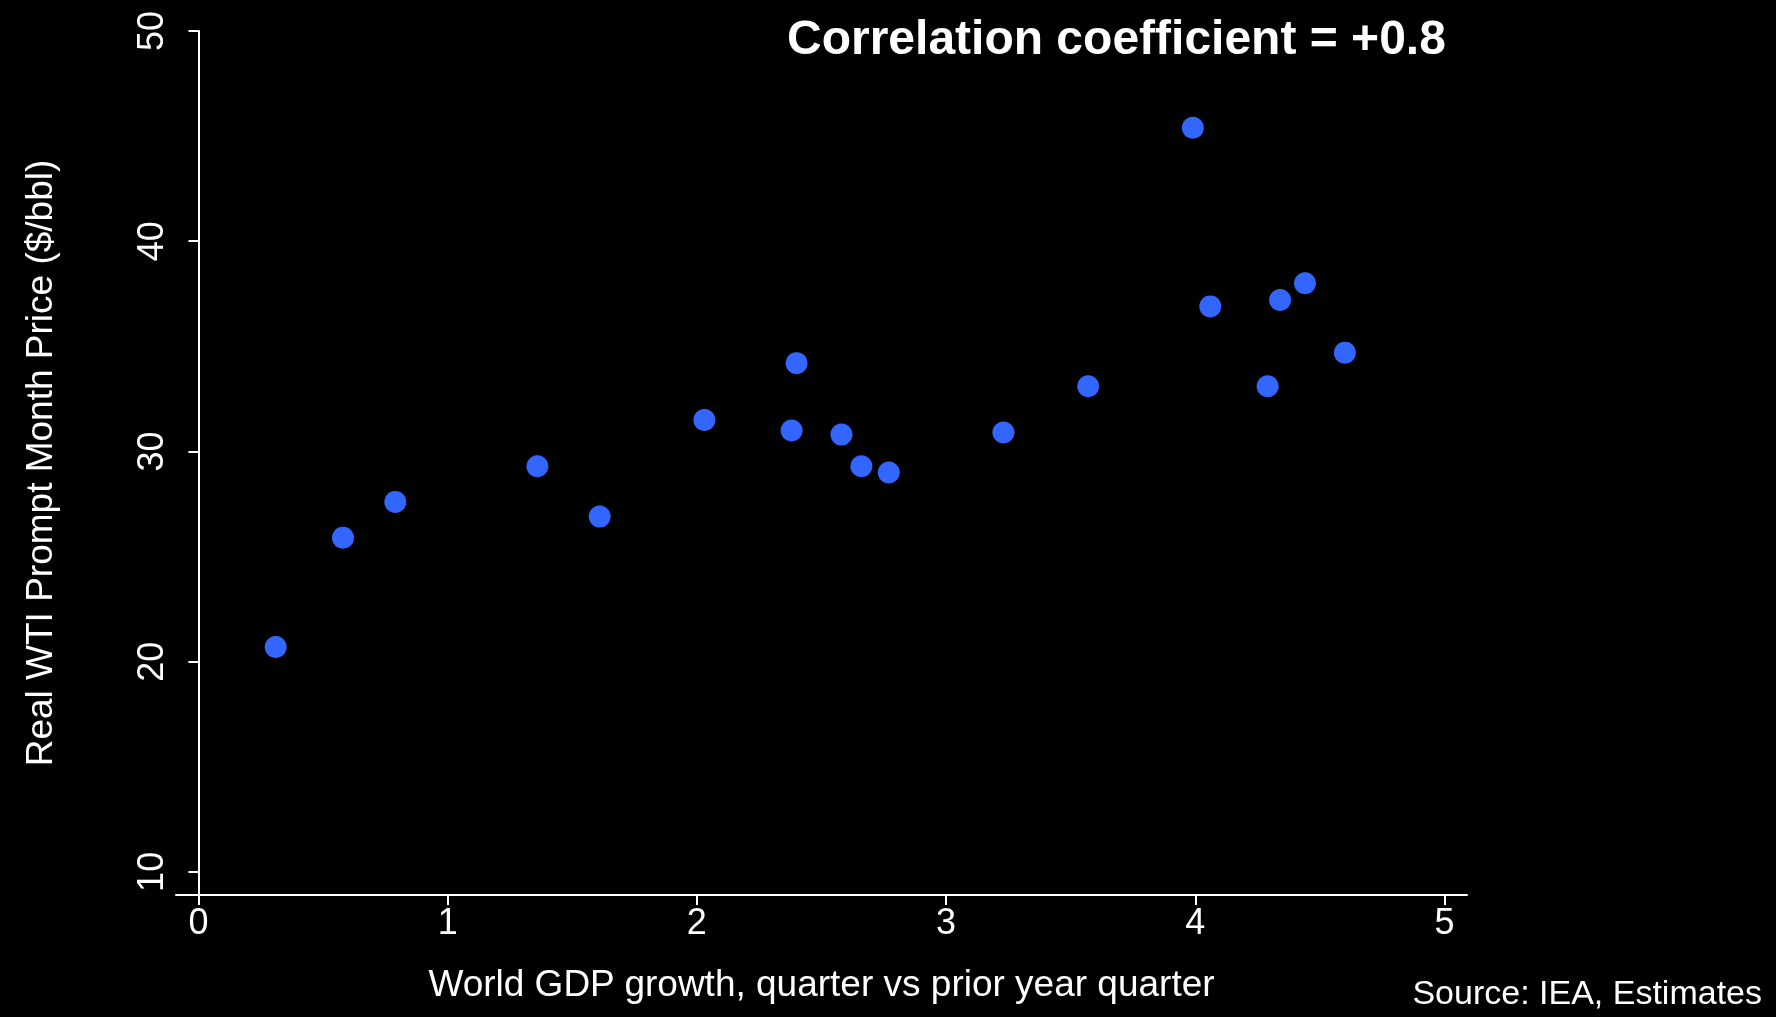 Image resolution: width=1776 pixels, height=1017 pixels. Describe the element at coordinates (150, 31) in the screenshot. I see `y-tick-label: 50` at that location.